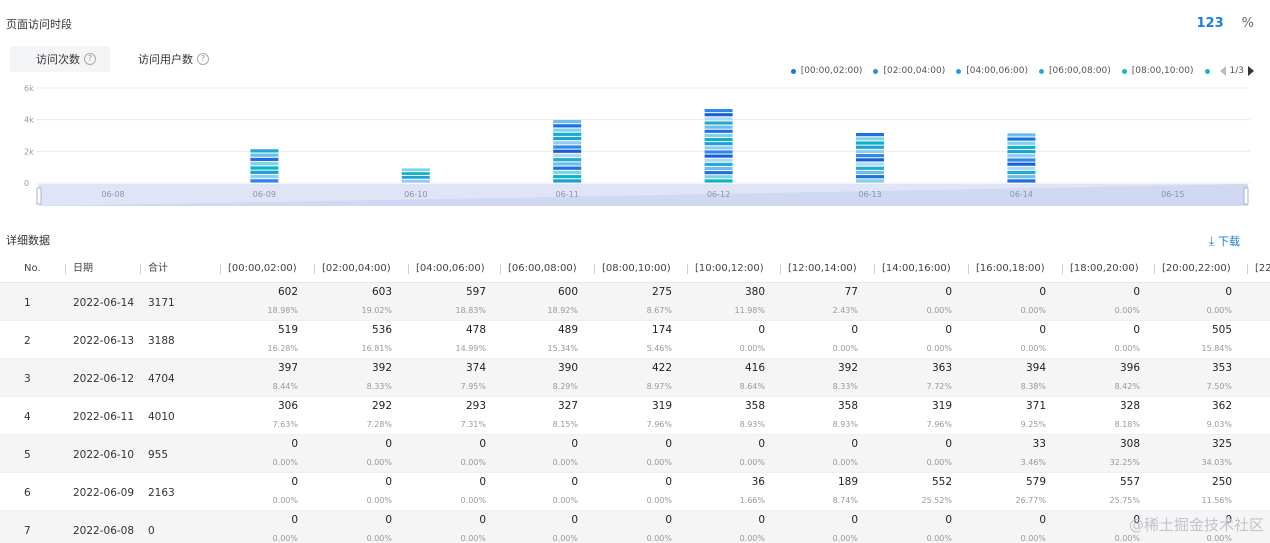 This screenshot has width=1270, height=543. I want to click on header-slot: [06:00,08:00), so click(538, 269).